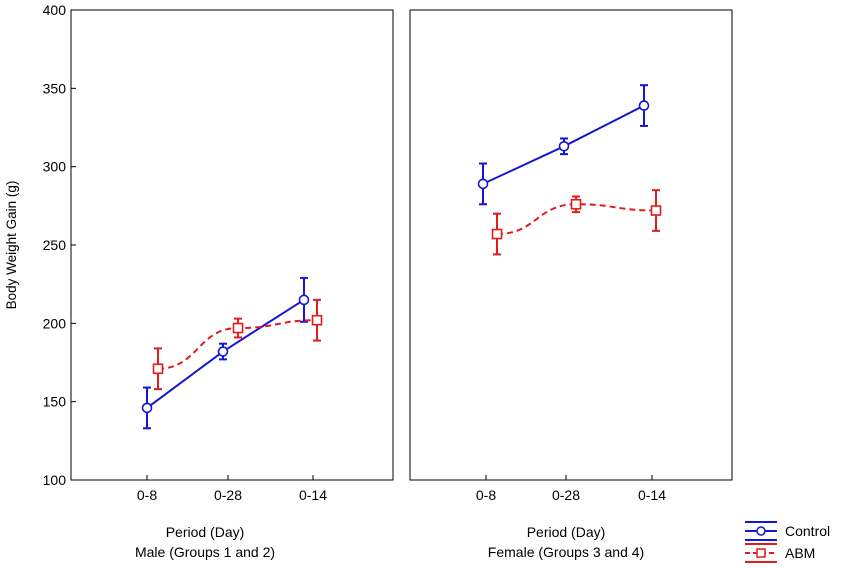  Describe the element at coordinates (800, 553) in the screenshot. I see `legend-abm-label: ABM` at that location.